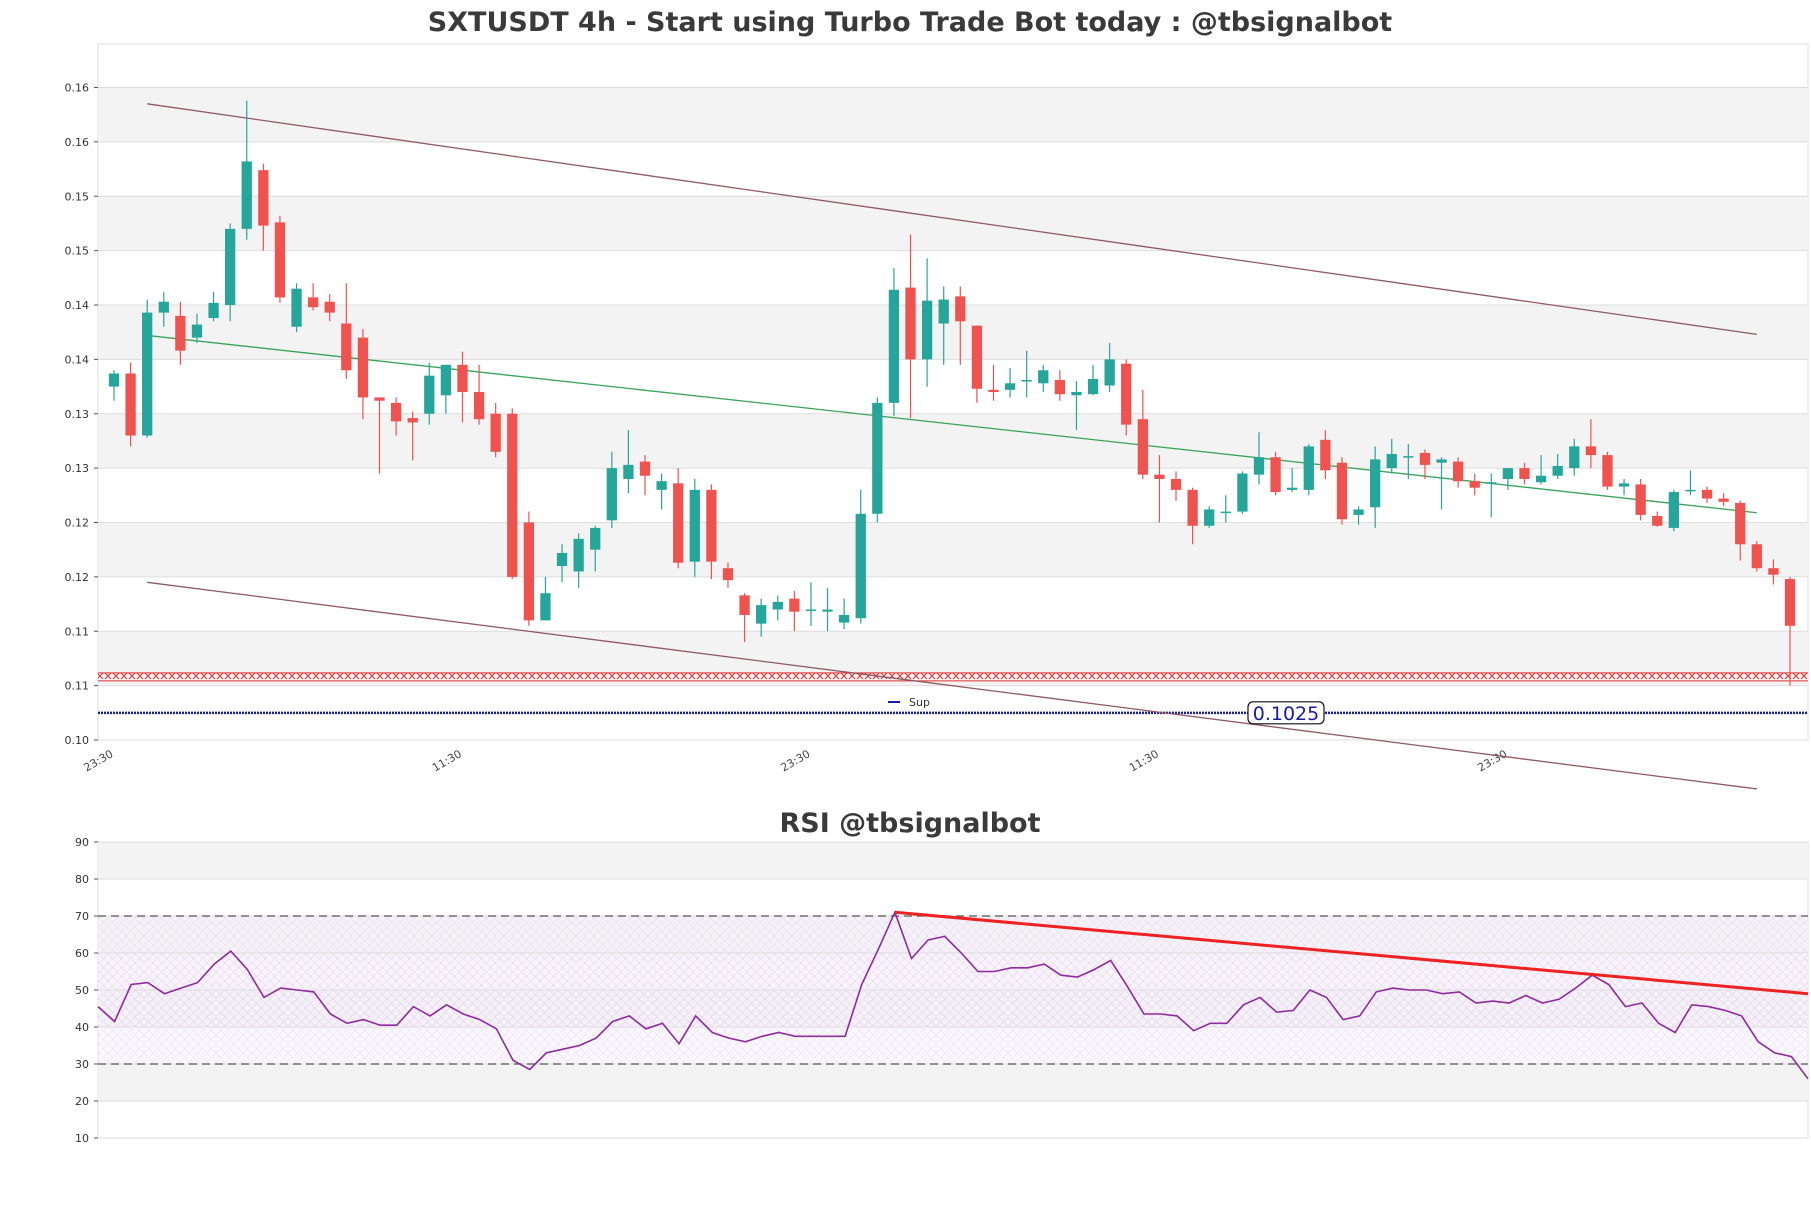 Image resolution: width=1811 pixels, height=1208 pixels. Describe the element at coordinates (77, 414) in the screenshot. I see `price-y-tick-label: 0.13` at that location.